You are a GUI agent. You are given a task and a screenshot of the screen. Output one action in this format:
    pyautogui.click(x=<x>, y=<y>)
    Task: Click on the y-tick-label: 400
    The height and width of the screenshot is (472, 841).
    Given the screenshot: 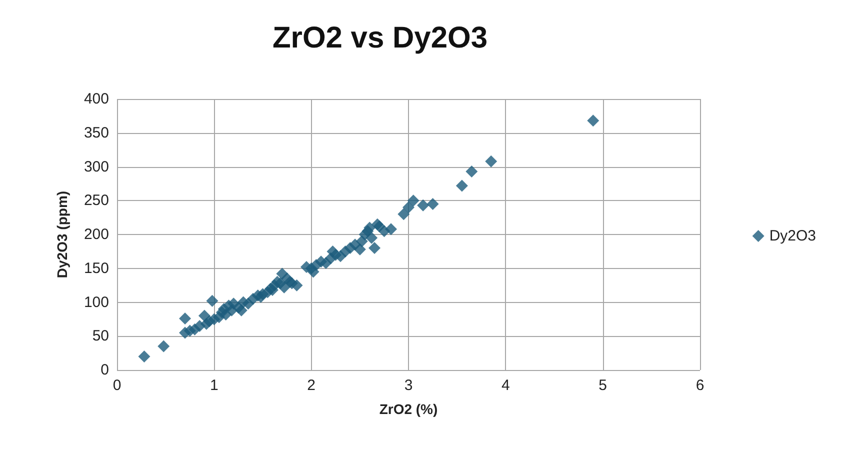 What is the action you would take?
    pyautogui.click(x=96, y=99)
    